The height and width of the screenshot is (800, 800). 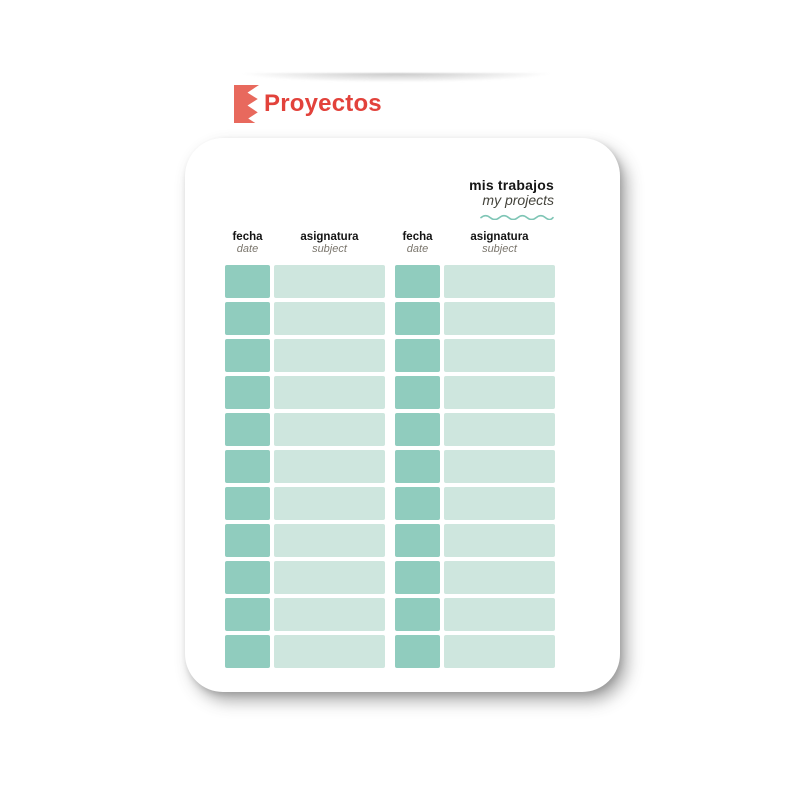 What do you see at coordinates (396, 79) in the screenshot?
I see `cropped-card-shadow` at bounding box center [396, 79].